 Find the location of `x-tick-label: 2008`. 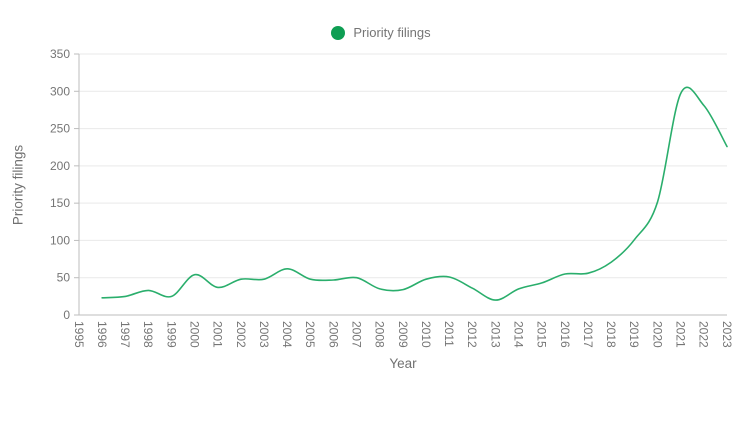

x-tick-label: 2008 is located at coordinates (380, 334).